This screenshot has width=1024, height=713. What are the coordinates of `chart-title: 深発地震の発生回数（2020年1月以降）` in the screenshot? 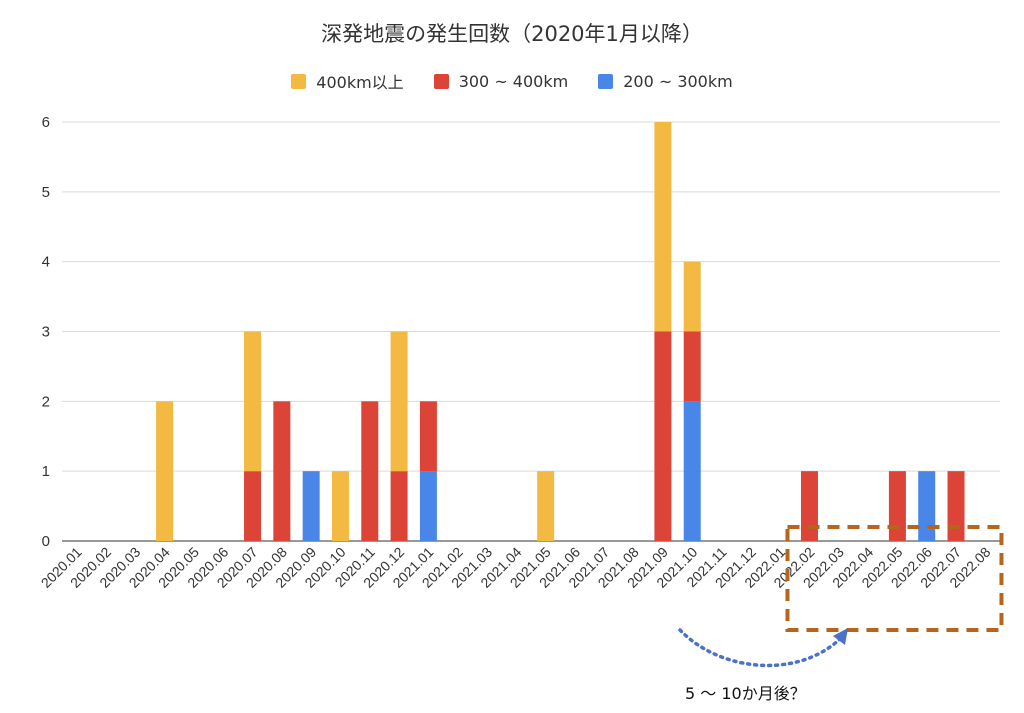 It's located at (512, 34).